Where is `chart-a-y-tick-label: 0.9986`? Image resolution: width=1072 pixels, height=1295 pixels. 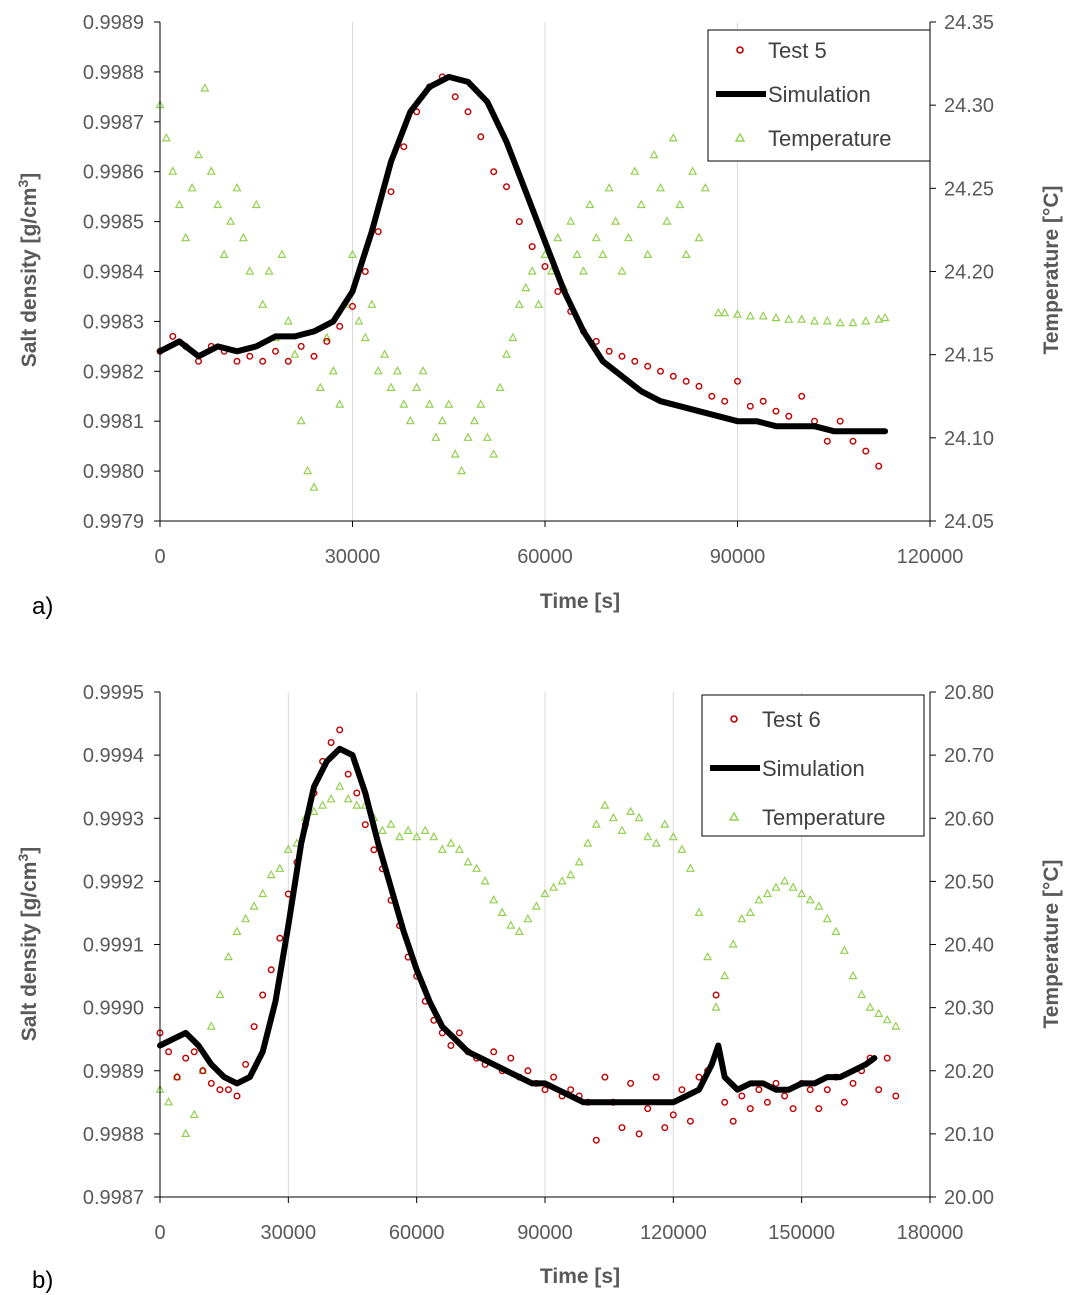
chart-a-y-tick-label: 0.9986 is located at coordinates (113, 173).